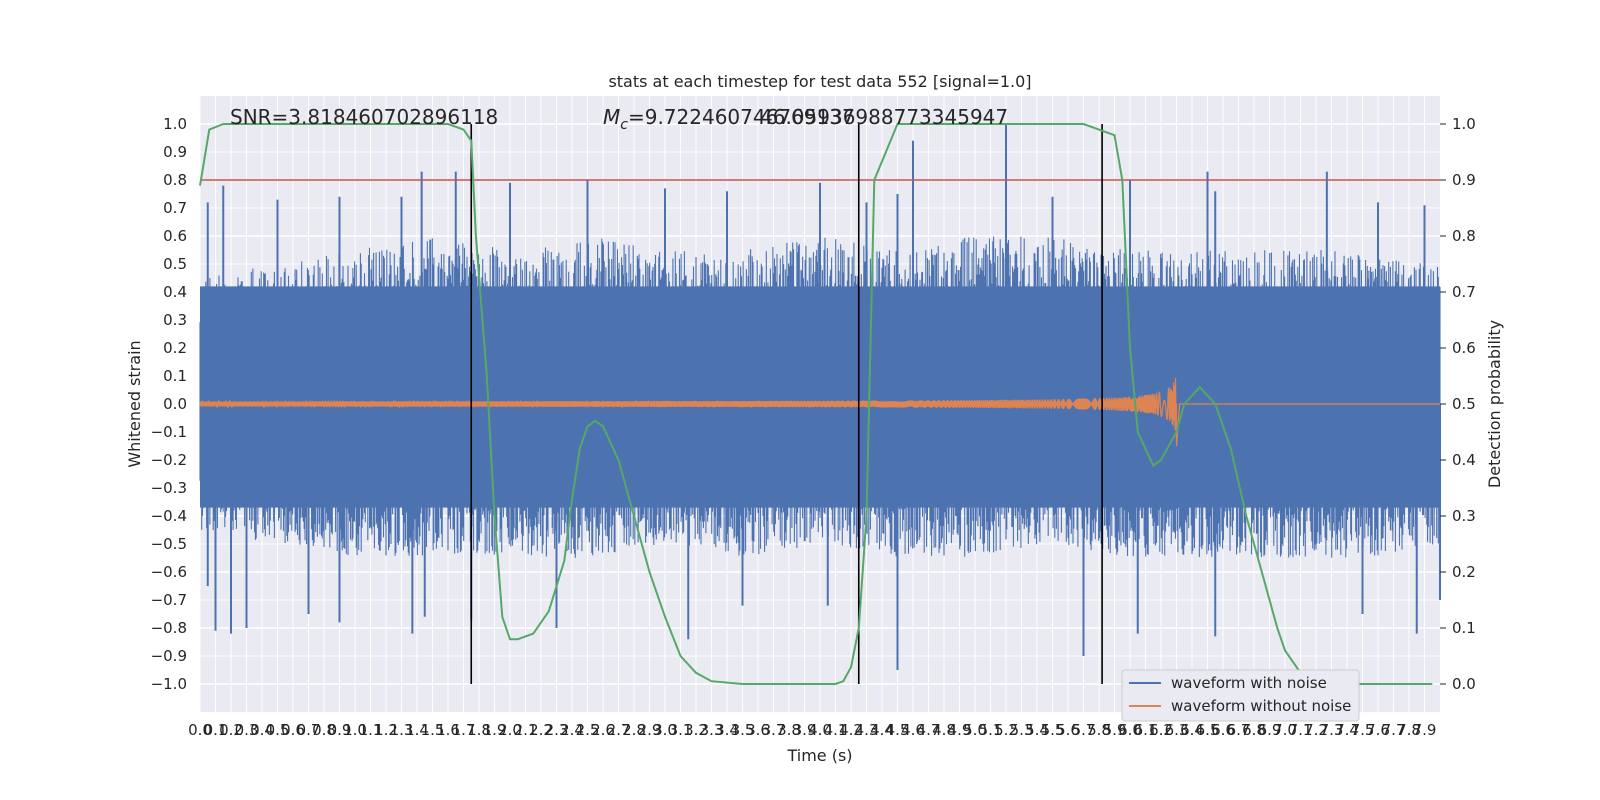  I want to click on chirp-mass-subscript: c, so click(624, 125).